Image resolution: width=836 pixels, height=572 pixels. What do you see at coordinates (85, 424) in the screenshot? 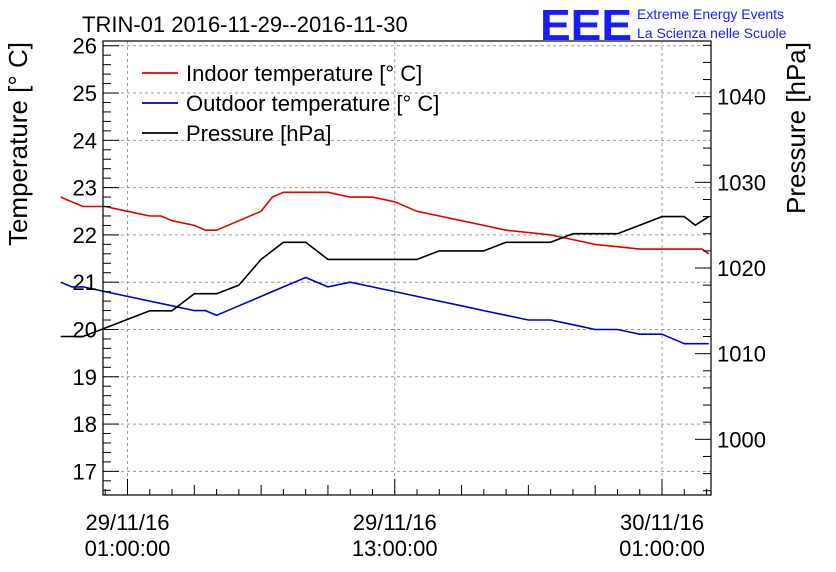
I see `y-tick-label: 18` at bounding box center [85, 424].